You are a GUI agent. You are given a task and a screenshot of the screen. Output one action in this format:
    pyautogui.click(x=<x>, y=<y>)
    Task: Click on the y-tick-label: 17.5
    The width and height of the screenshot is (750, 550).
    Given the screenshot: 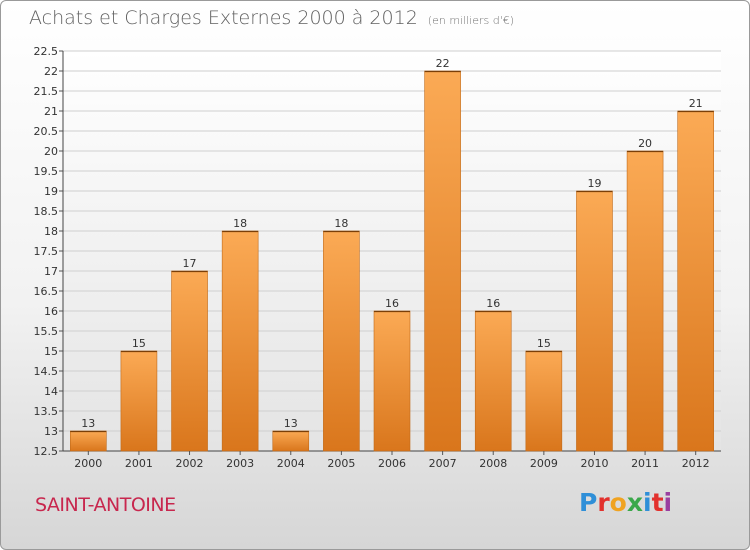 What is the action you would take?
    pyautogui.click(x=46, y=251)
    